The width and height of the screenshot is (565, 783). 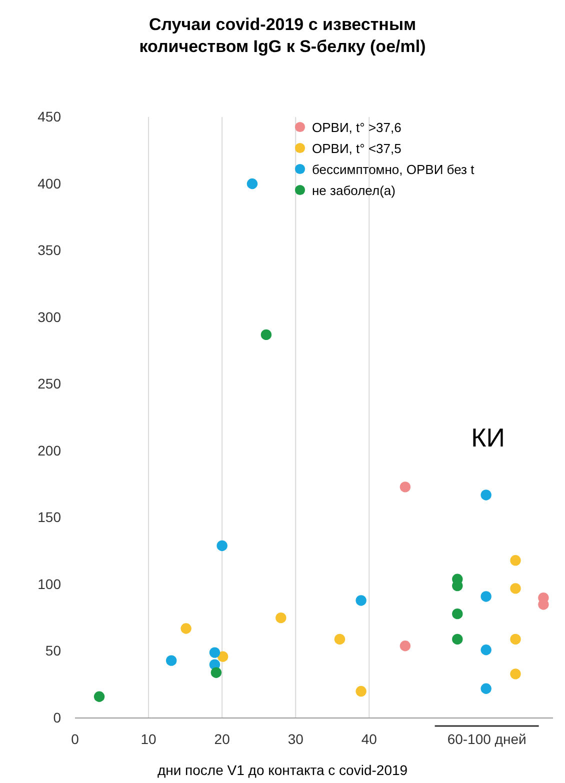 What do you see at coordinates (282, 770) in the screenshot?
I see `x-axis-title: дни после V1 до контакта с covid-2019` at bounding box center [282, 770].